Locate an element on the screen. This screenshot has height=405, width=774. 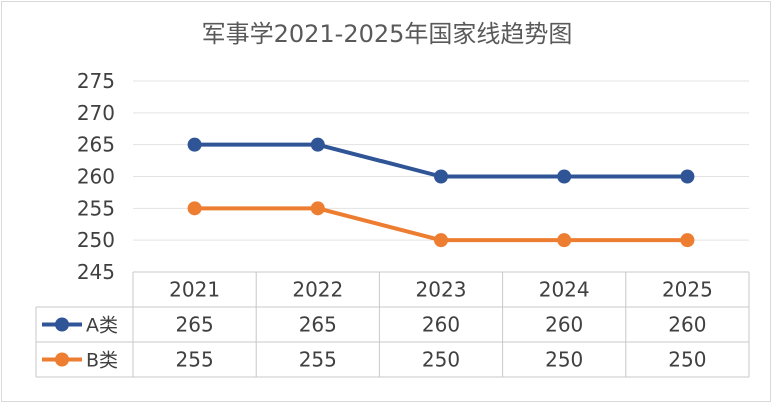
y-tick-label: 255 is located at coordinates (96, 208).